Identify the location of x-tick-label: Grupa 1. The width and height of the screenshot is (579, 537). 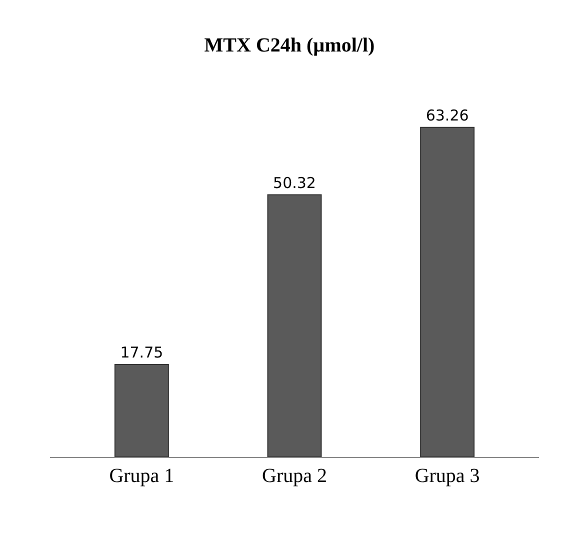
(141, 476).